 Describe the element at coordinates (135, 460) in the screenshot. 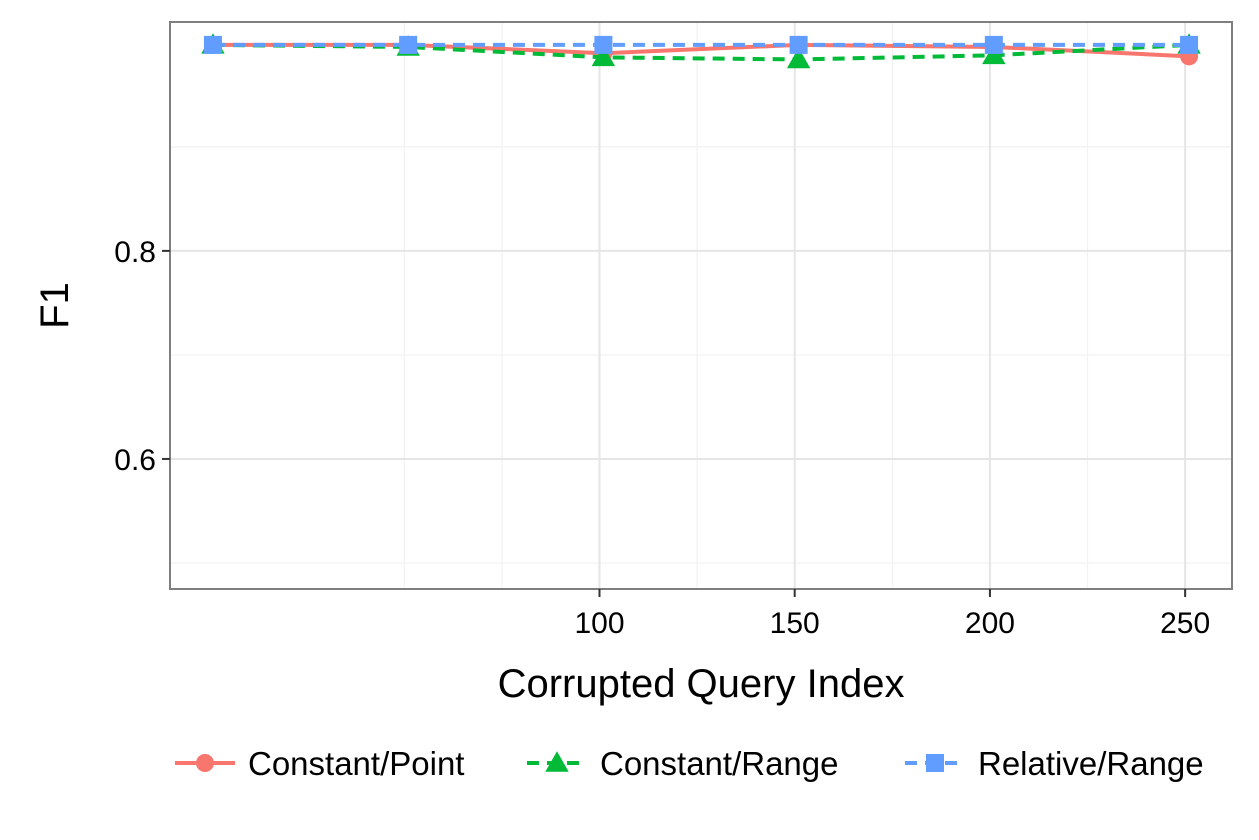

I see `y-tick-label: 0.6` at that location.